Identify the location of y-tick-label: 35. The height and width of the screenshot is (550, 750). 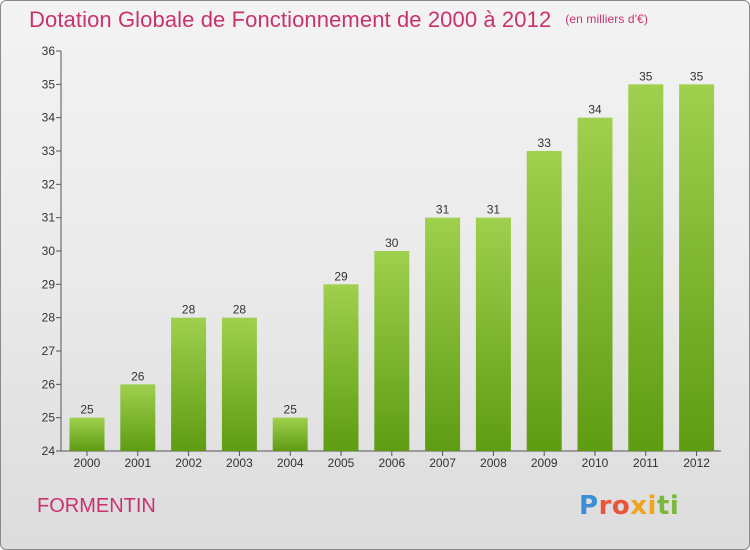
(49, 84).